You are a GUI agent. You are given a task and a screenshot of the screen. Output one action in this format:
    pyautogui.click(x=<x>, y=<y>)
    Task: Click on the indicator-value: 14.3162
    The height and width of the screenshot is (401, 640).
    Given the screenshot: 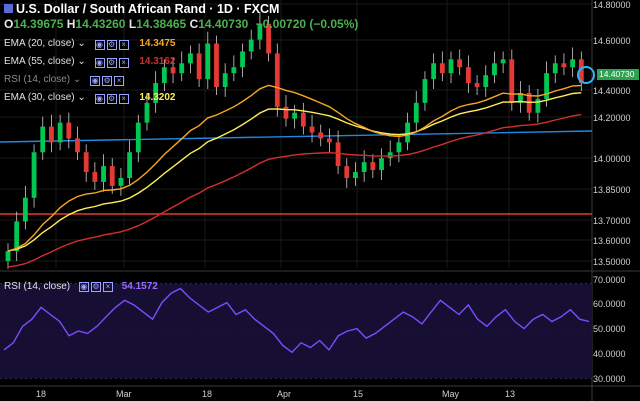 What is the action you would take?
    pyautogui.click(x=157, y=61)
    